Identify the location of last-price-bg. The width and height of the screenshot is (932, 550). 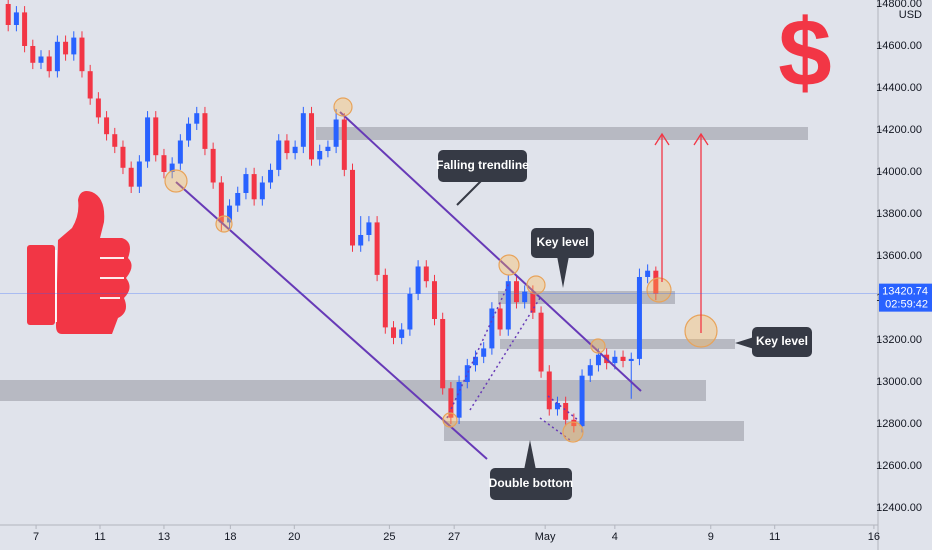
(905, 297).